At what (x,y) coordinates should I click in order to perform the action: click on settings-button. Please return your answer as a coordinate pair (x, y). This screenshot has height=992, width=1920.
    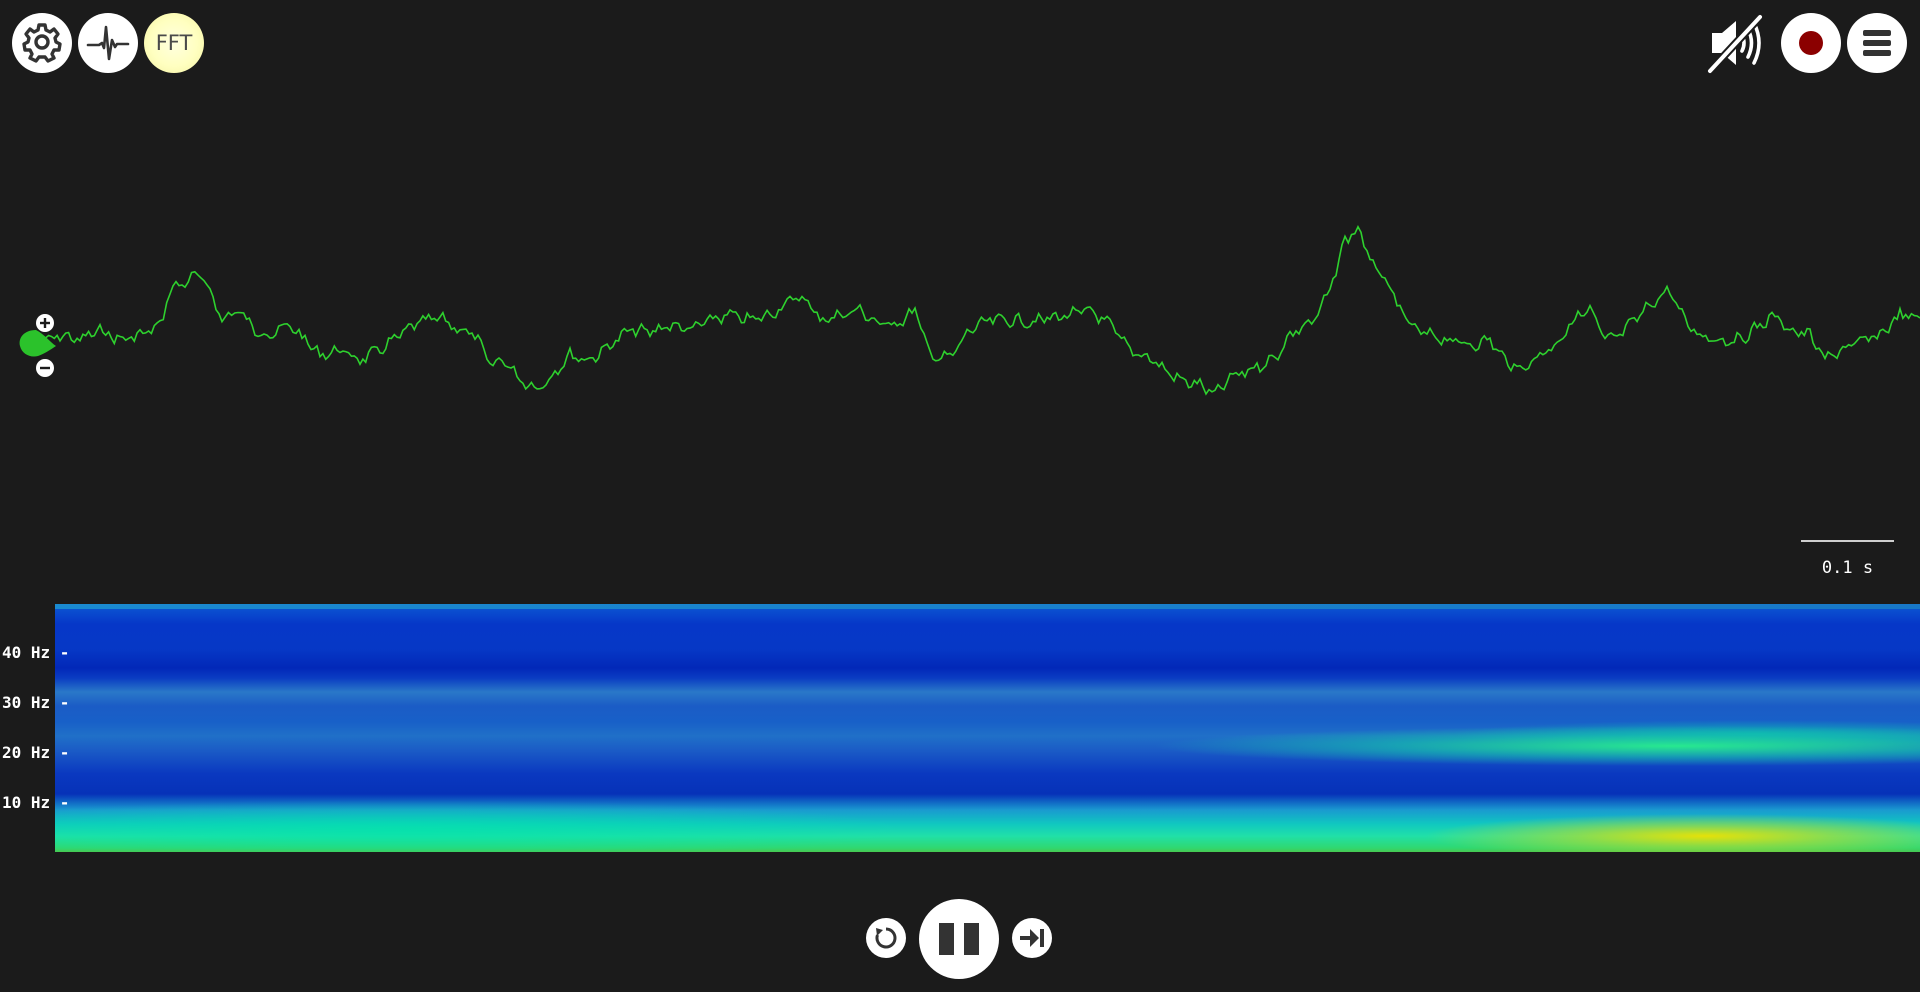
    Looking at the image, I should click on (42, 43).